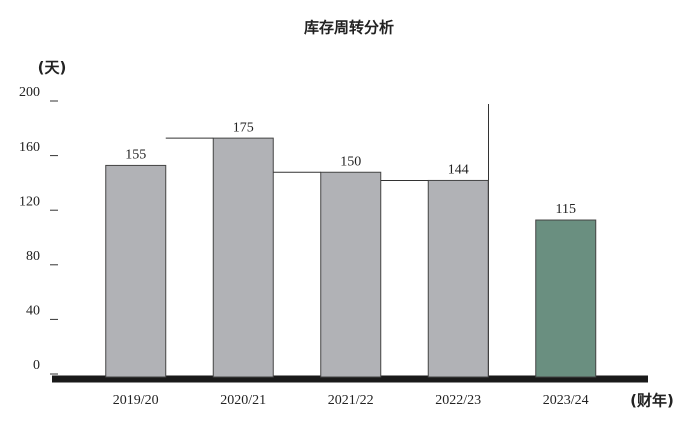 This screenshot has height=425, width=699. What do you see at coordinates (566, 209) in the screenshot?
I see `value-label: 115` at bounding box center [566, 209].